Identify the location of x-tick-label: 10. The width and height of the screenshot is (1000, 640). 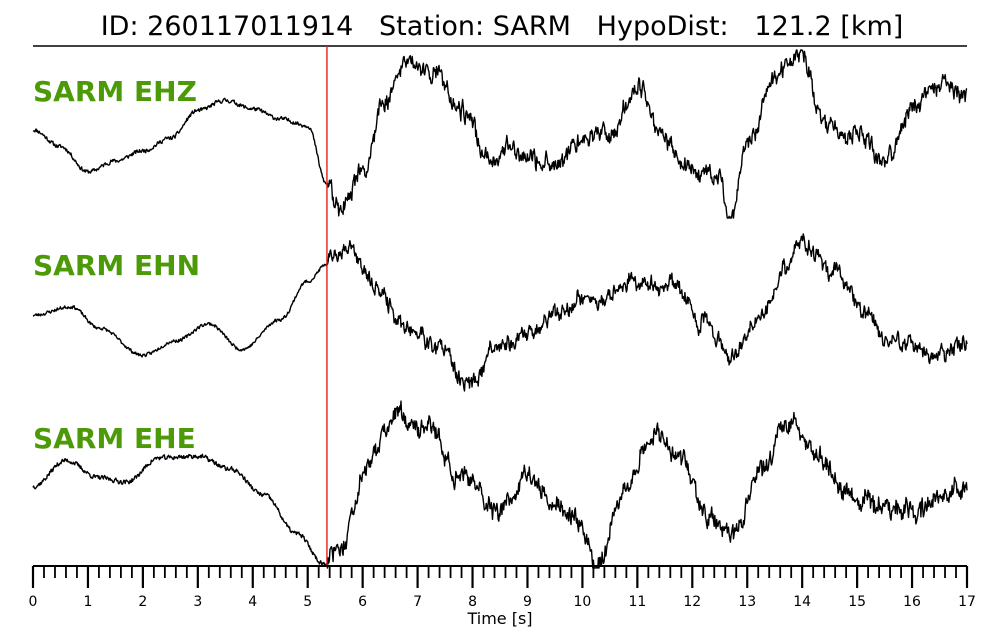
(582, 602).